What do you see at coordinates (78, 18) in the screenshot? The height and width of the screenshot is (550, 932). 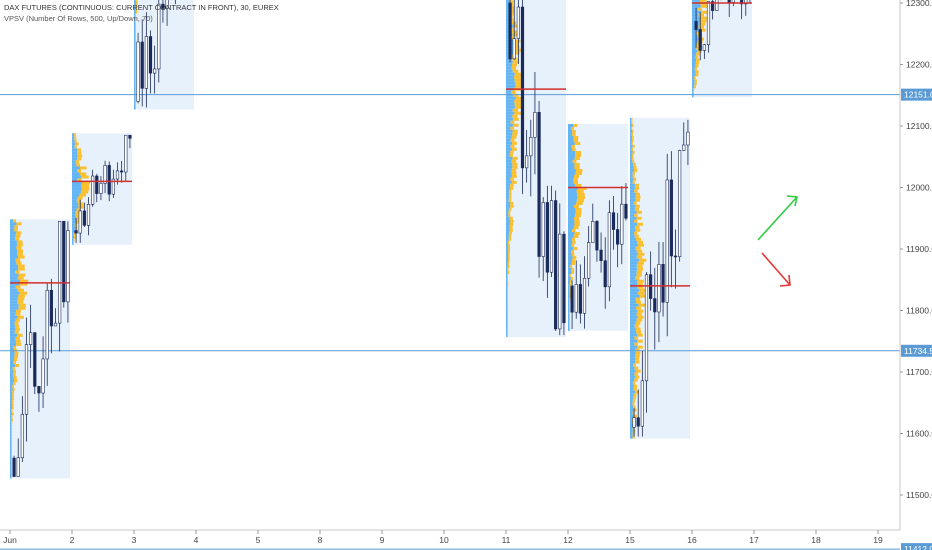 I see `indicator-legend: VPSV (Number Of Rows, 500, Up/Down, 70)` at bounding box center [78, 18].